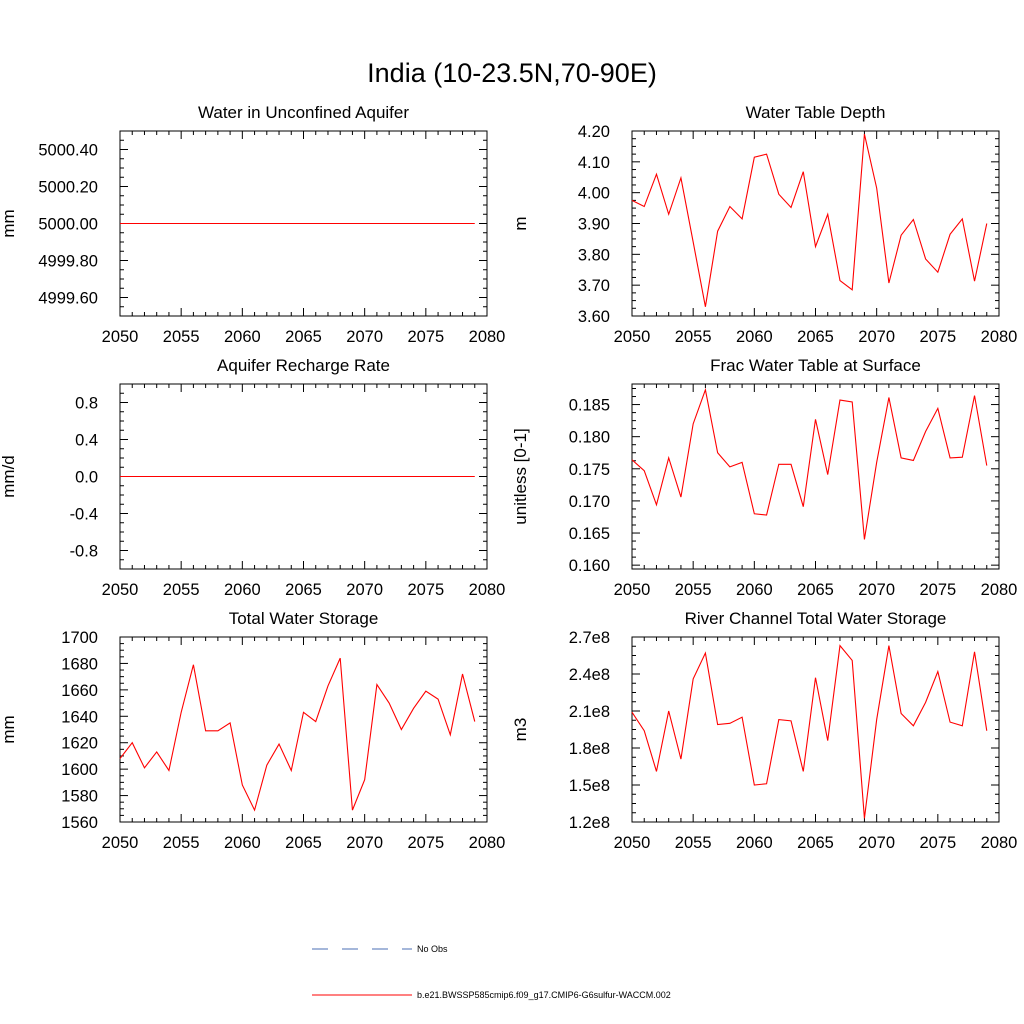  What do you see at coordinates (79, 638) in the screenshot?
I see `y-tick-label: 1700` at bounding box center [79, 638].